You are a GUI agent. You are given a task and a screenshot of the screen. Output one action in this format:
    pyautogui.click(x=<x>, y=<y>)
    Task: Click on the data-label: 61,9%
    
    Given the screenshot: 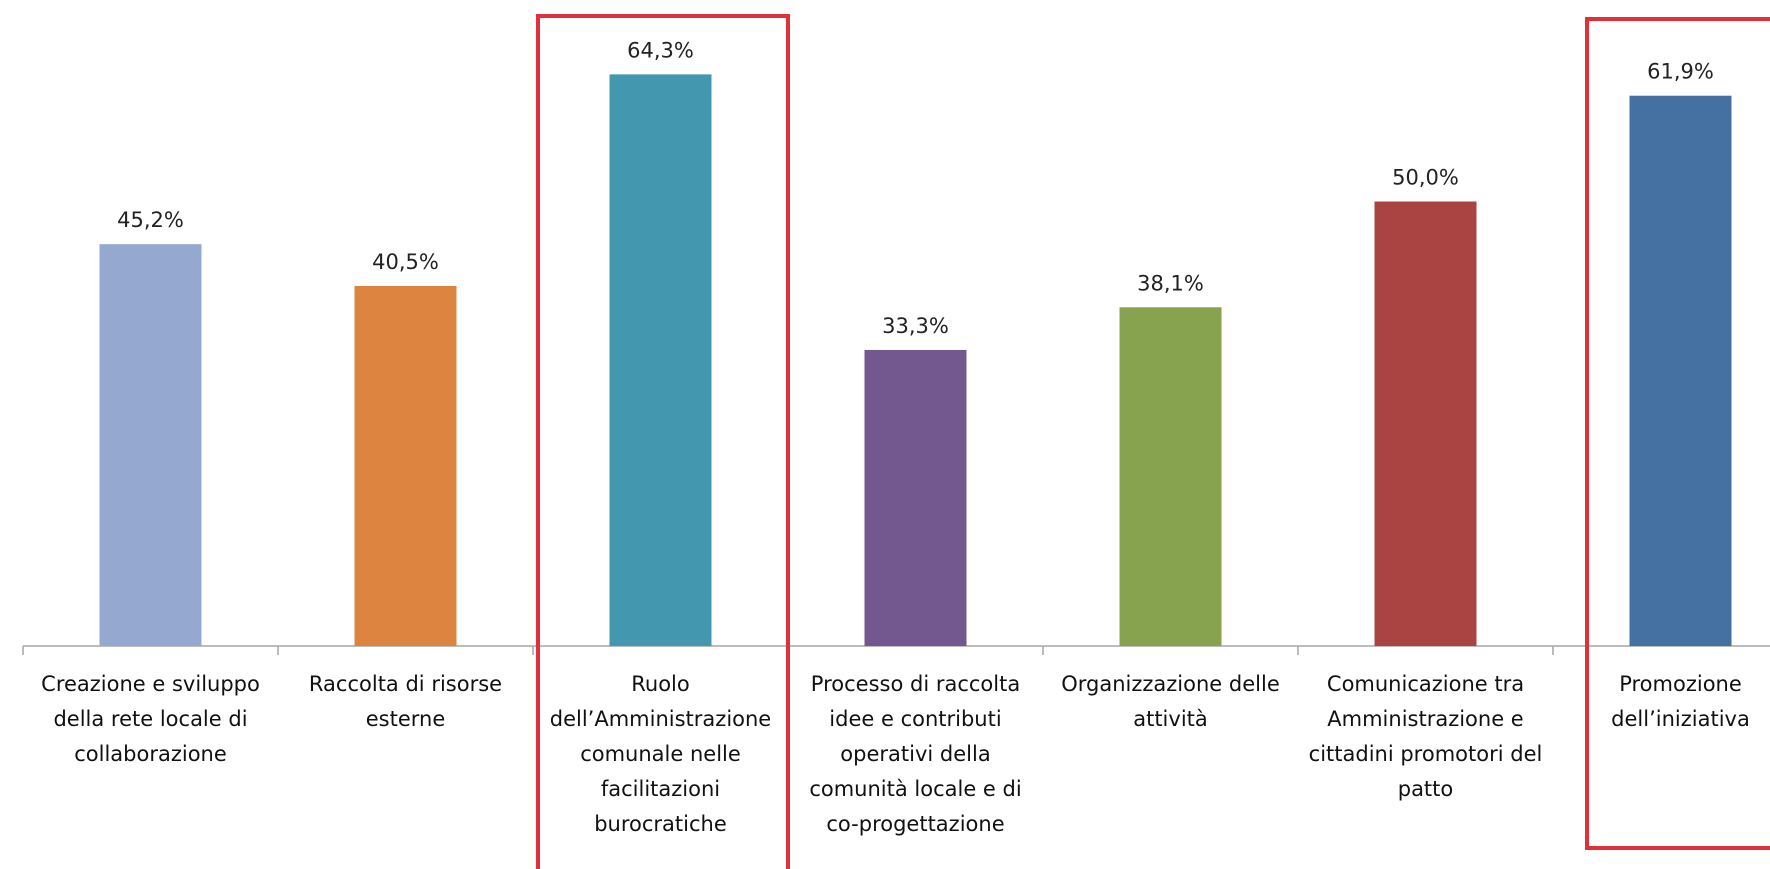 What is the action you would take?
    pyautogui.click(x=1680, y=72)
    